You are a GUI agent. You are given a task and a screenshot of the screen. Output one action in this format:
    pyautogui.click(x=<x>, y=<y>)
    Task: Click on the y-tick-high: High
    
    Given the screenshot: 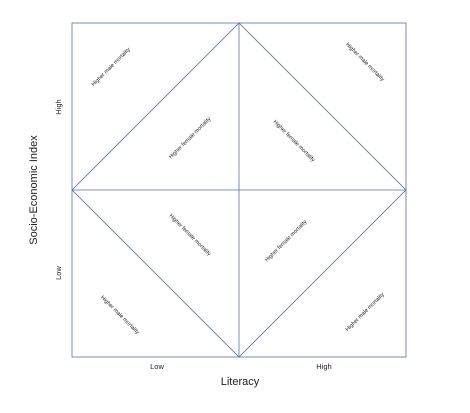 What is the action you would take?
    pyautogui.click(x=58, y=106)
    